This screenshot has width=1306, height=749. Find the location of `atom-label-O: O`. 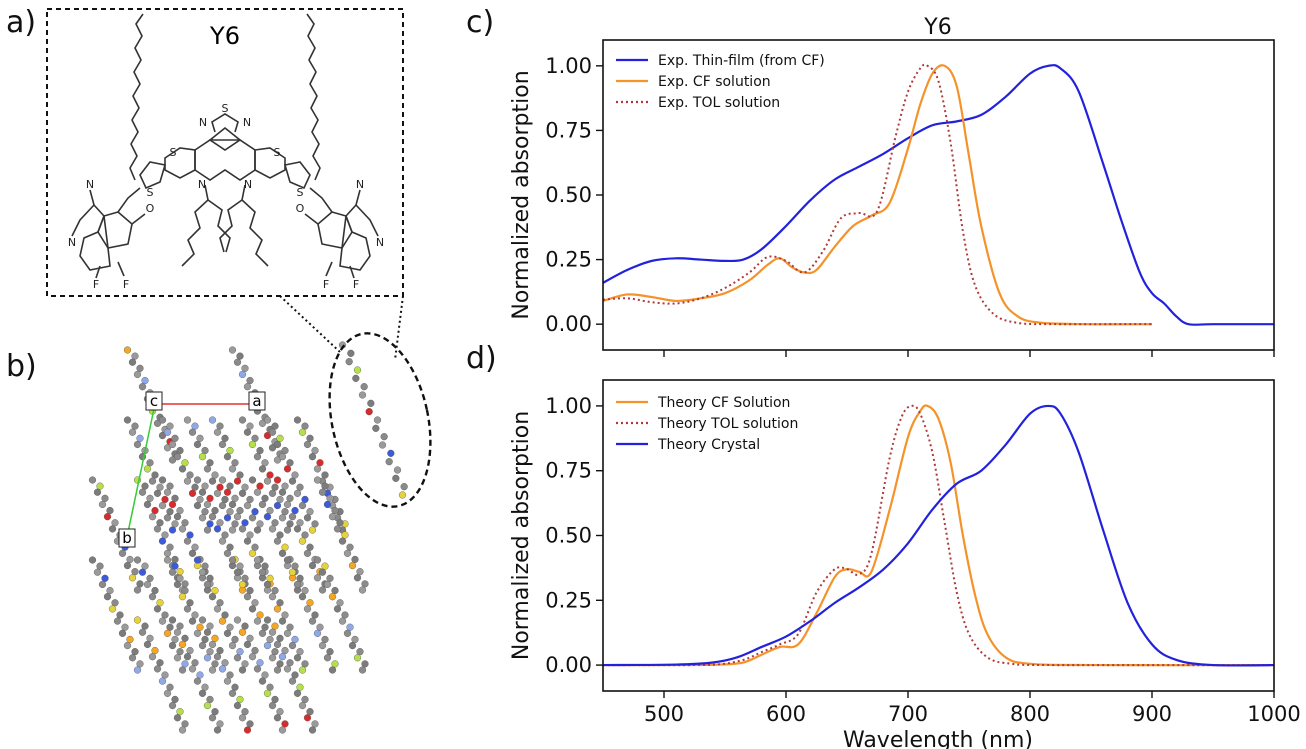

atom-label-O: O is located at coordinates (150, 208).